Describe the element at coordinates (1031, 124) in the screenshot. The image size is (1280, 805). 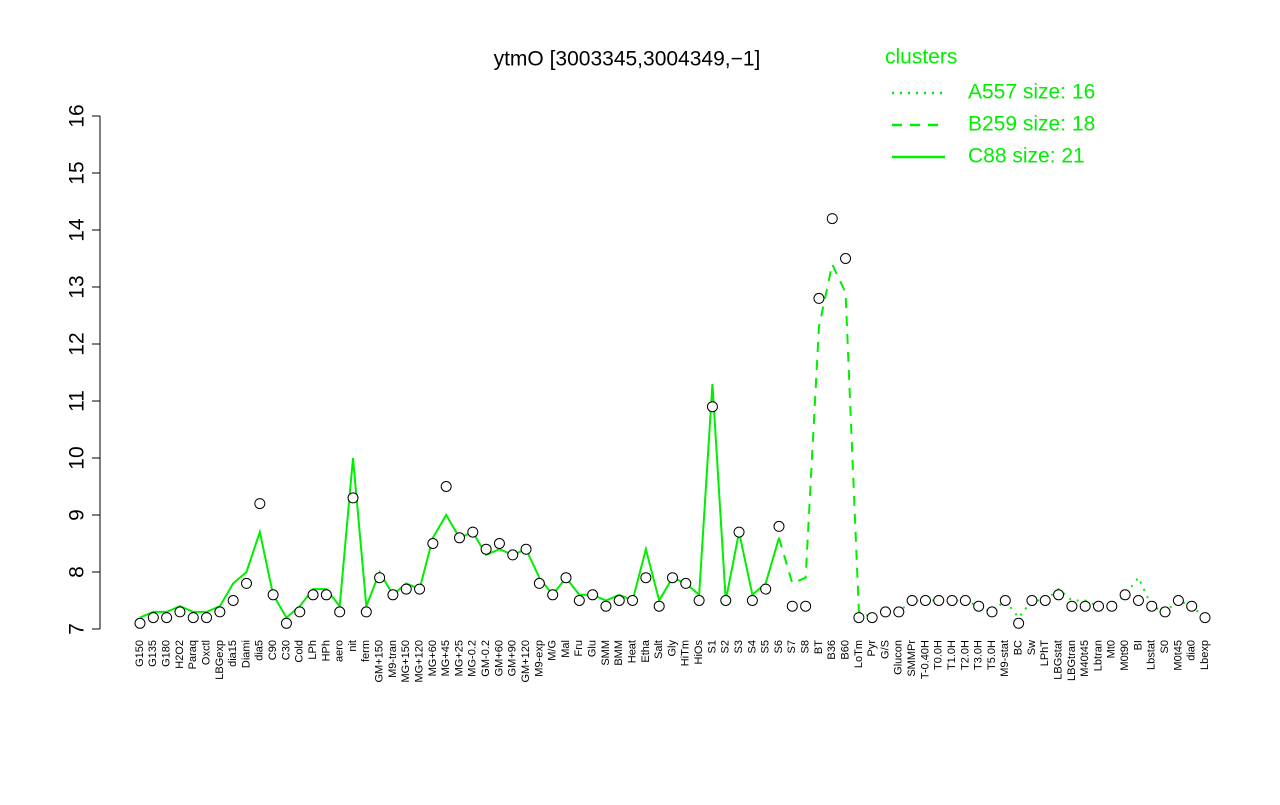
I see `legend-label: B259 size: 18` at that location.